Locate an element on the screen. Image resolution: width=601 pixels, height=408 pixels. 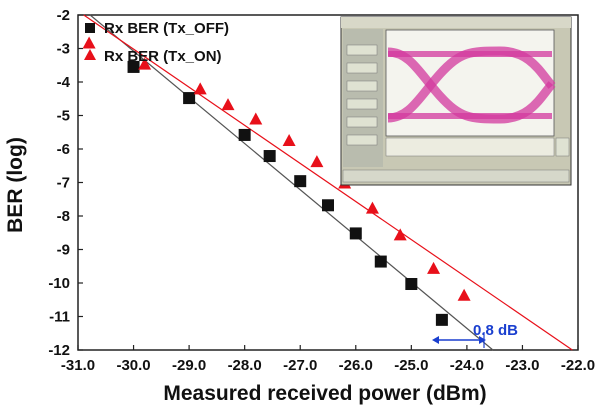
x-tick-label: -24.0 is located at coordinates (467, 365).